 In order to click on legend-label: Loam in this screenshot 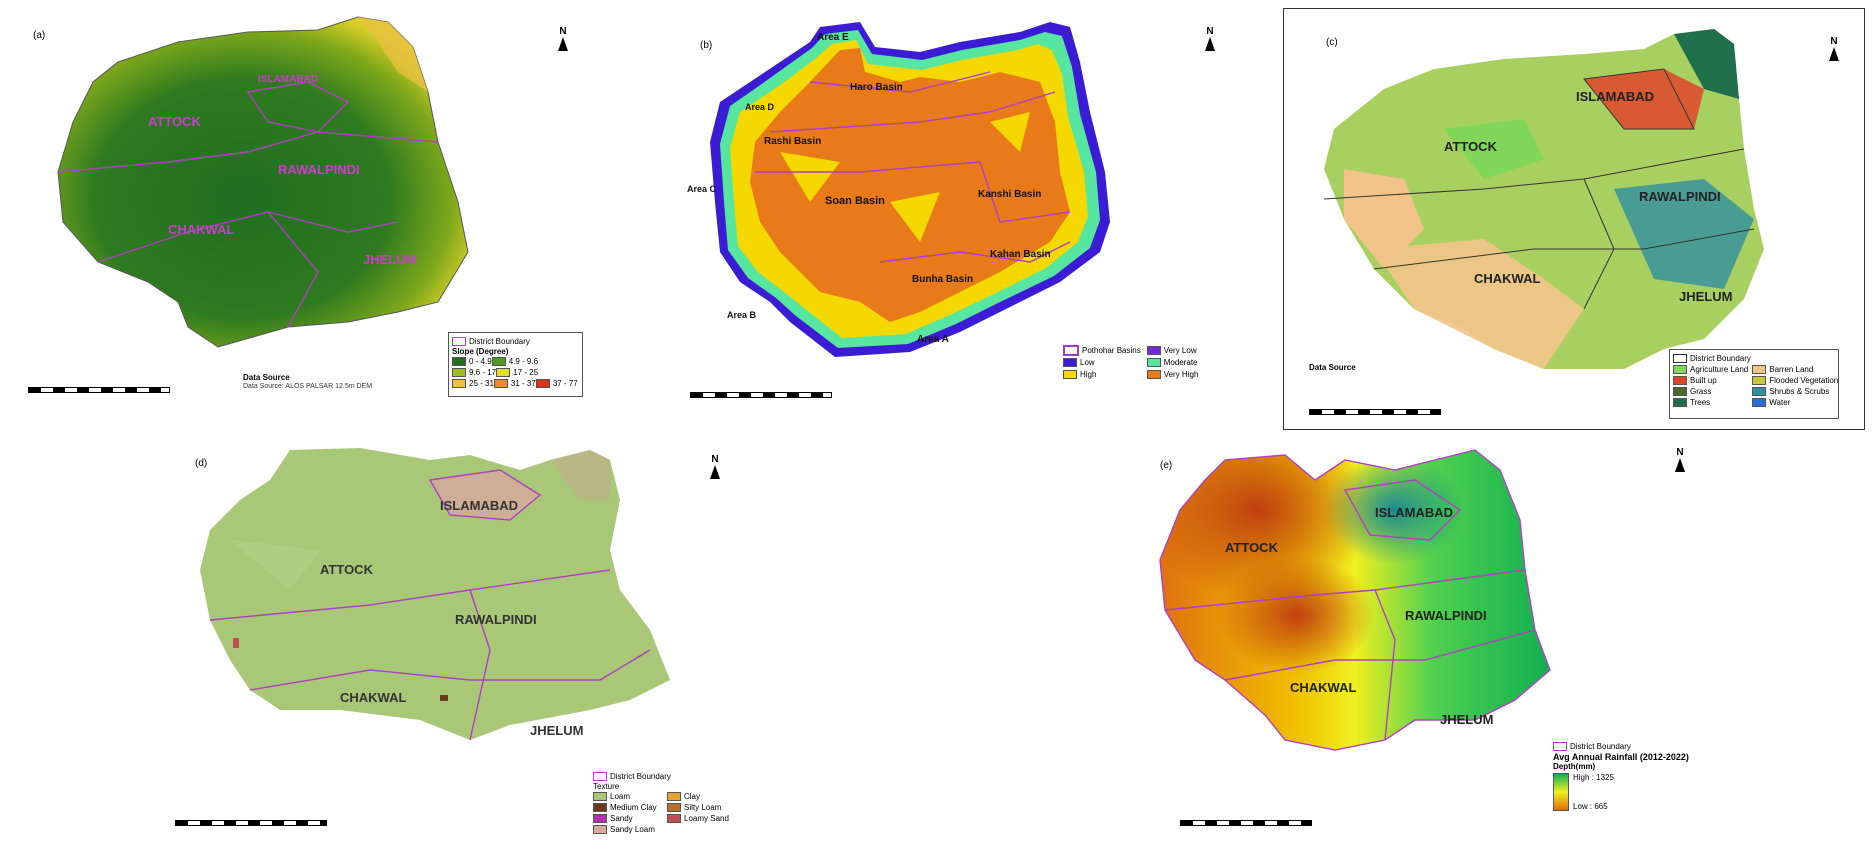, I will do `click(620, 796)`.